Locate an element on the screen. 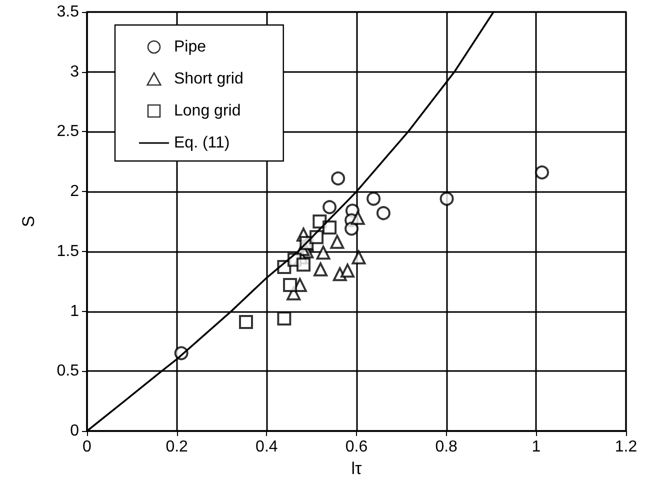 This screenshot has width=654, height=489. x-tick-label: 0 is located at coordinates (87, 447).